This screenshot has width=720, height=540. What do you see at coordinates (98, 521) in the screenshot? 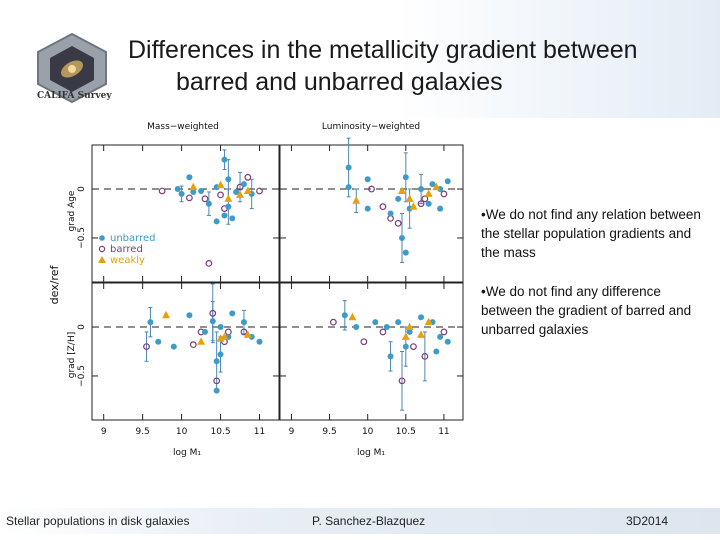
I see `footer-left-text: Stellar populations in disk galaxies` at bounding box center [98, 521].